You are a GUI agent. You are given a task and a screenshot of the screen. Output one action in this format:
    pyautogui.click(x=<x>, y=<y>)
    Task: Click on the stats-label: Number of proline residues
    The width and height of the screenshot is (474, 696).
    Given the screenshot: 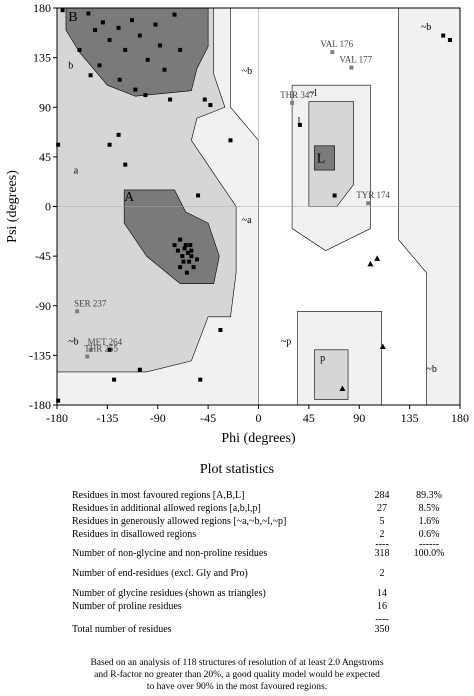 What is the action you would take?
    pyautogui.click(x=127, y=606)
    